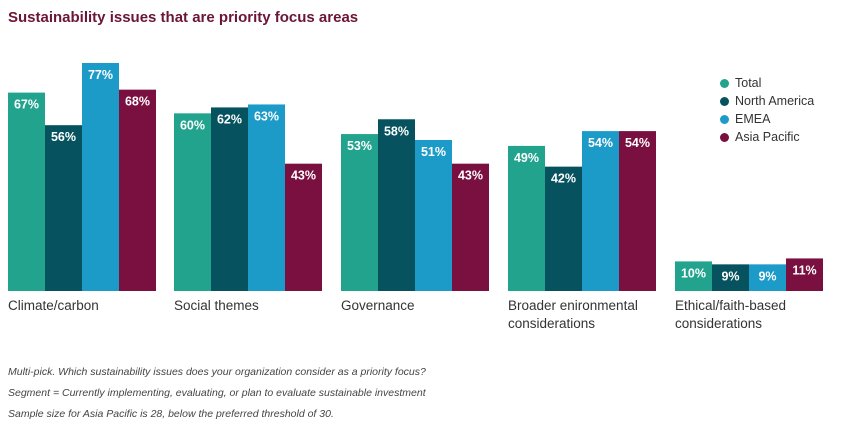 The width and height of the screenshot is (850, 440). I want to click on legend-swatch-asia-pacific, so click(724, 137).